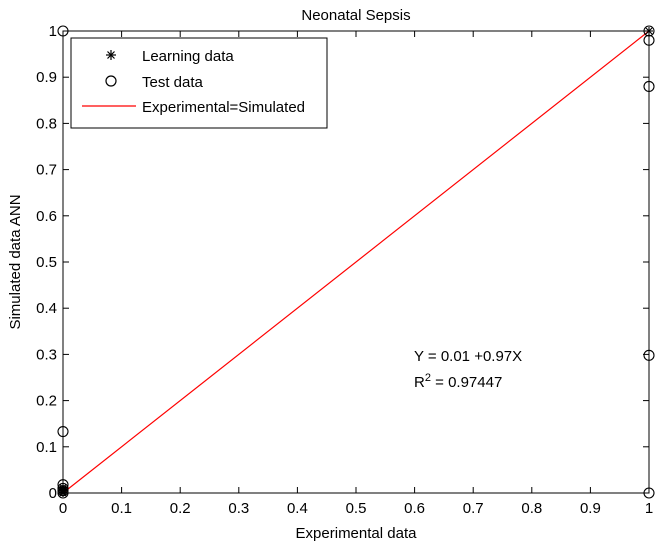 The width and height of the screenshot is (661, 547). I want to click on y-tick-label: 0.5, so click(46, 262).